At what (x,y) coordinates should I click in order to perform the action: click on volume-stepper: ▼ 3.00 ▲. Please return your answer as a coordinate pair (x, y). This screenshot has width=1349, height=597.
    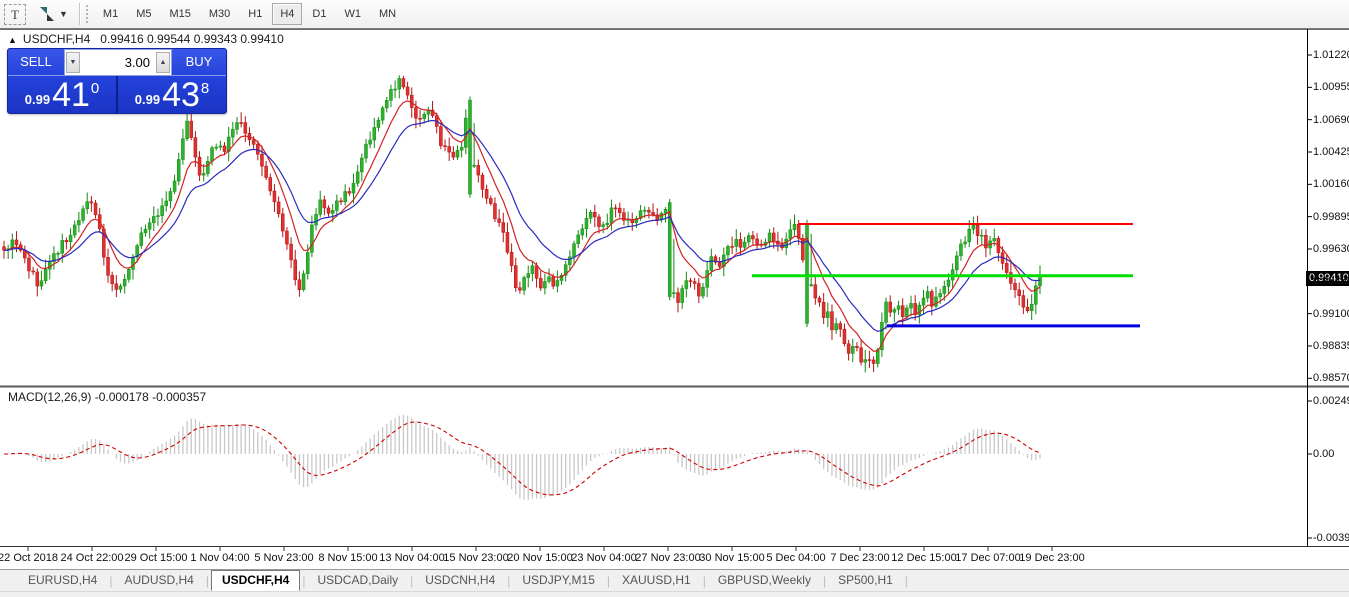
    Looking at the image, I should click on (118, 62).